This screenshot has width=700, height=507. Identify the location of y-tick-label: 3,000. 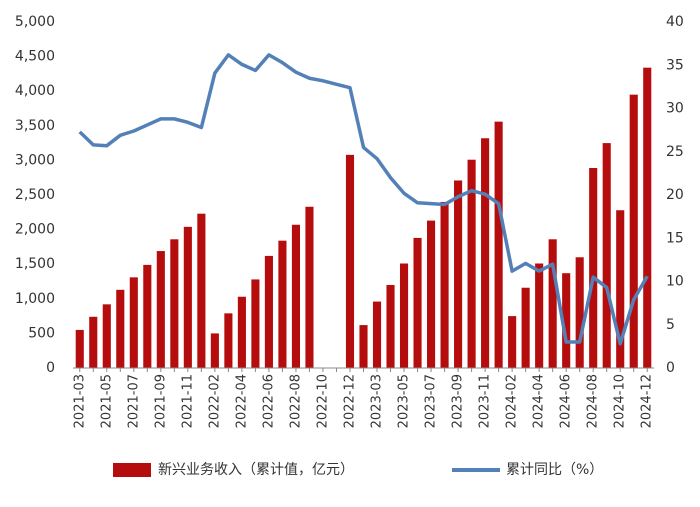
(35, 160).